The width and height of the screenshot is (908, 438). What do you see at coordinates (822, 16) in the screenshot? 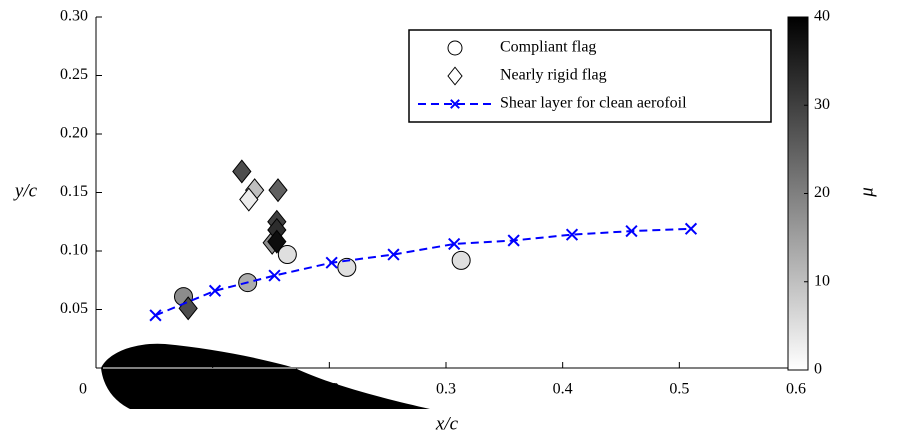
I see `colorbar-tick-label: 40` at bounding box center [822, 16].